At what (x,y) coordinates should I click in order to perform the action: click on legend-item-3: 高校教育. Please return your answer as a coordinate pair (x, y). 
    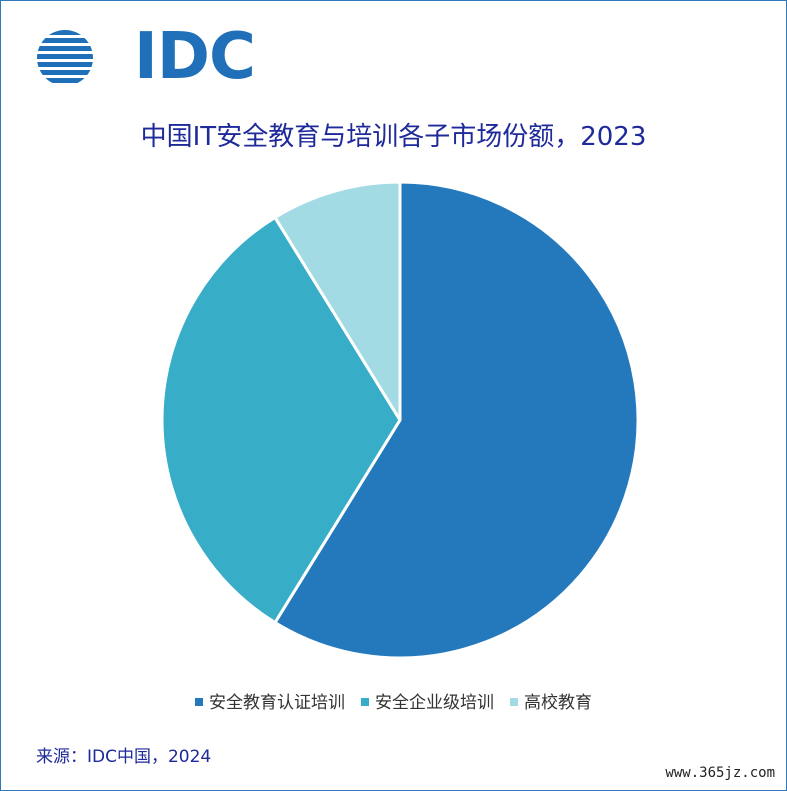
    Looking at the image, I should click on (551, 700).